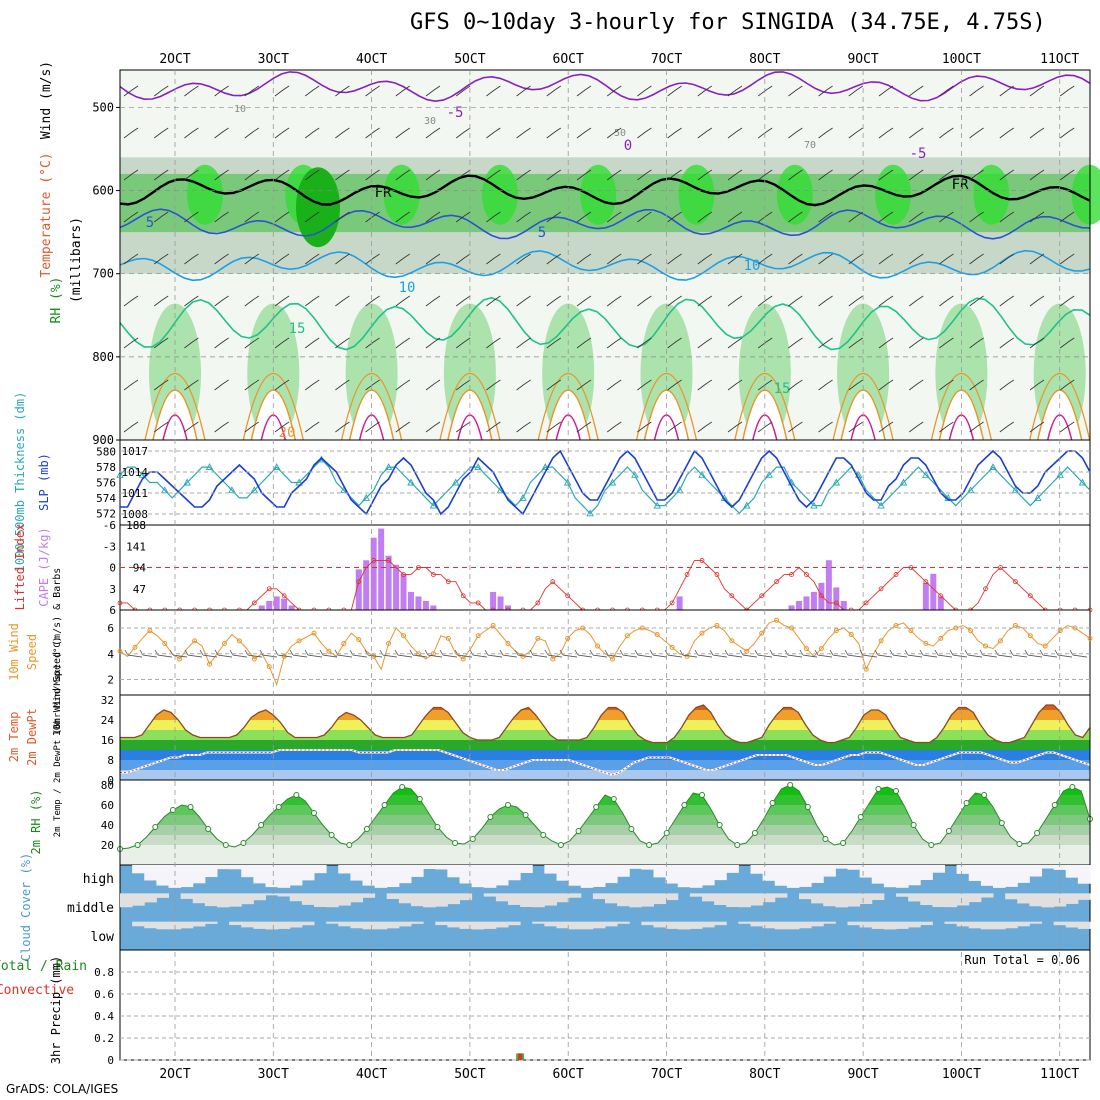  What do you see at coordinates (62, 1089) in the screenshot?
I see `credit-text: GrADS: COLA/IGES` at bounding box center [62, 1089].